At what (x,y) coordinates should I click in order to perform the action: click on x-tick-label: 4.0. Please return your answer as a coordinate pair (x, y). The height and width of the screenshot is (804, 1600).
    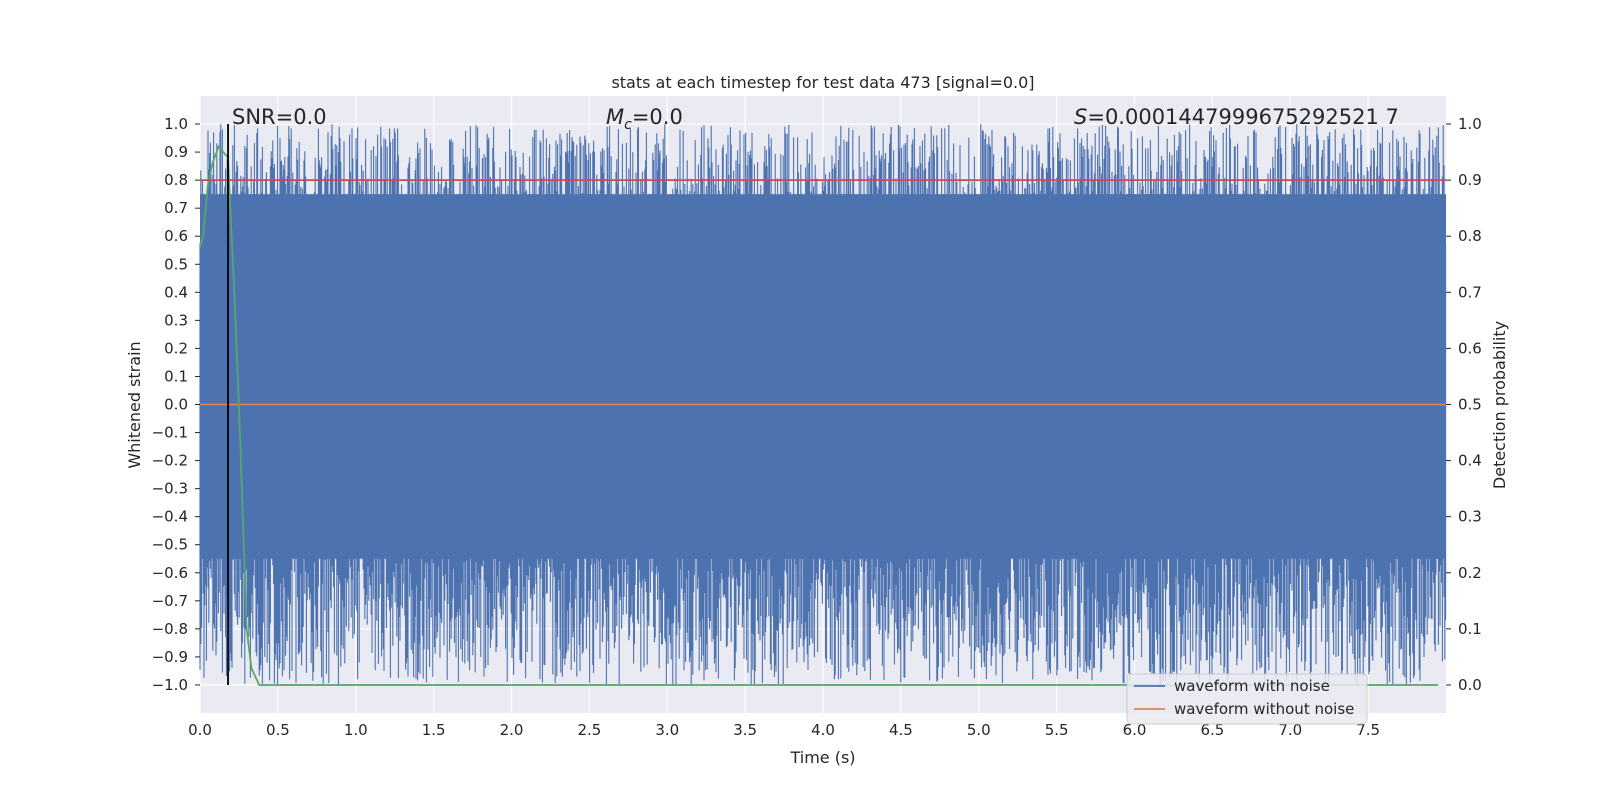
    Looking at the image, I should click on (823, 730).